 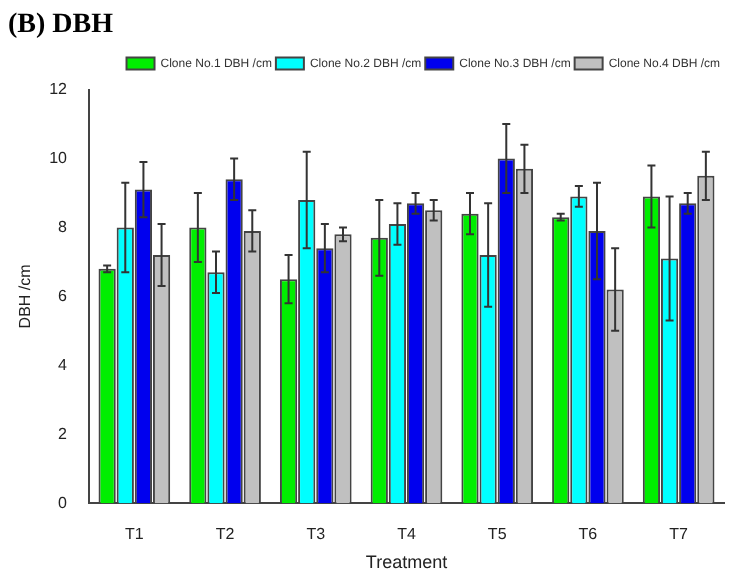 What do you see at coordinates (63, 433) in the screenshot?
I see `y-tick-label: 2` at bounding box center [63, 433].